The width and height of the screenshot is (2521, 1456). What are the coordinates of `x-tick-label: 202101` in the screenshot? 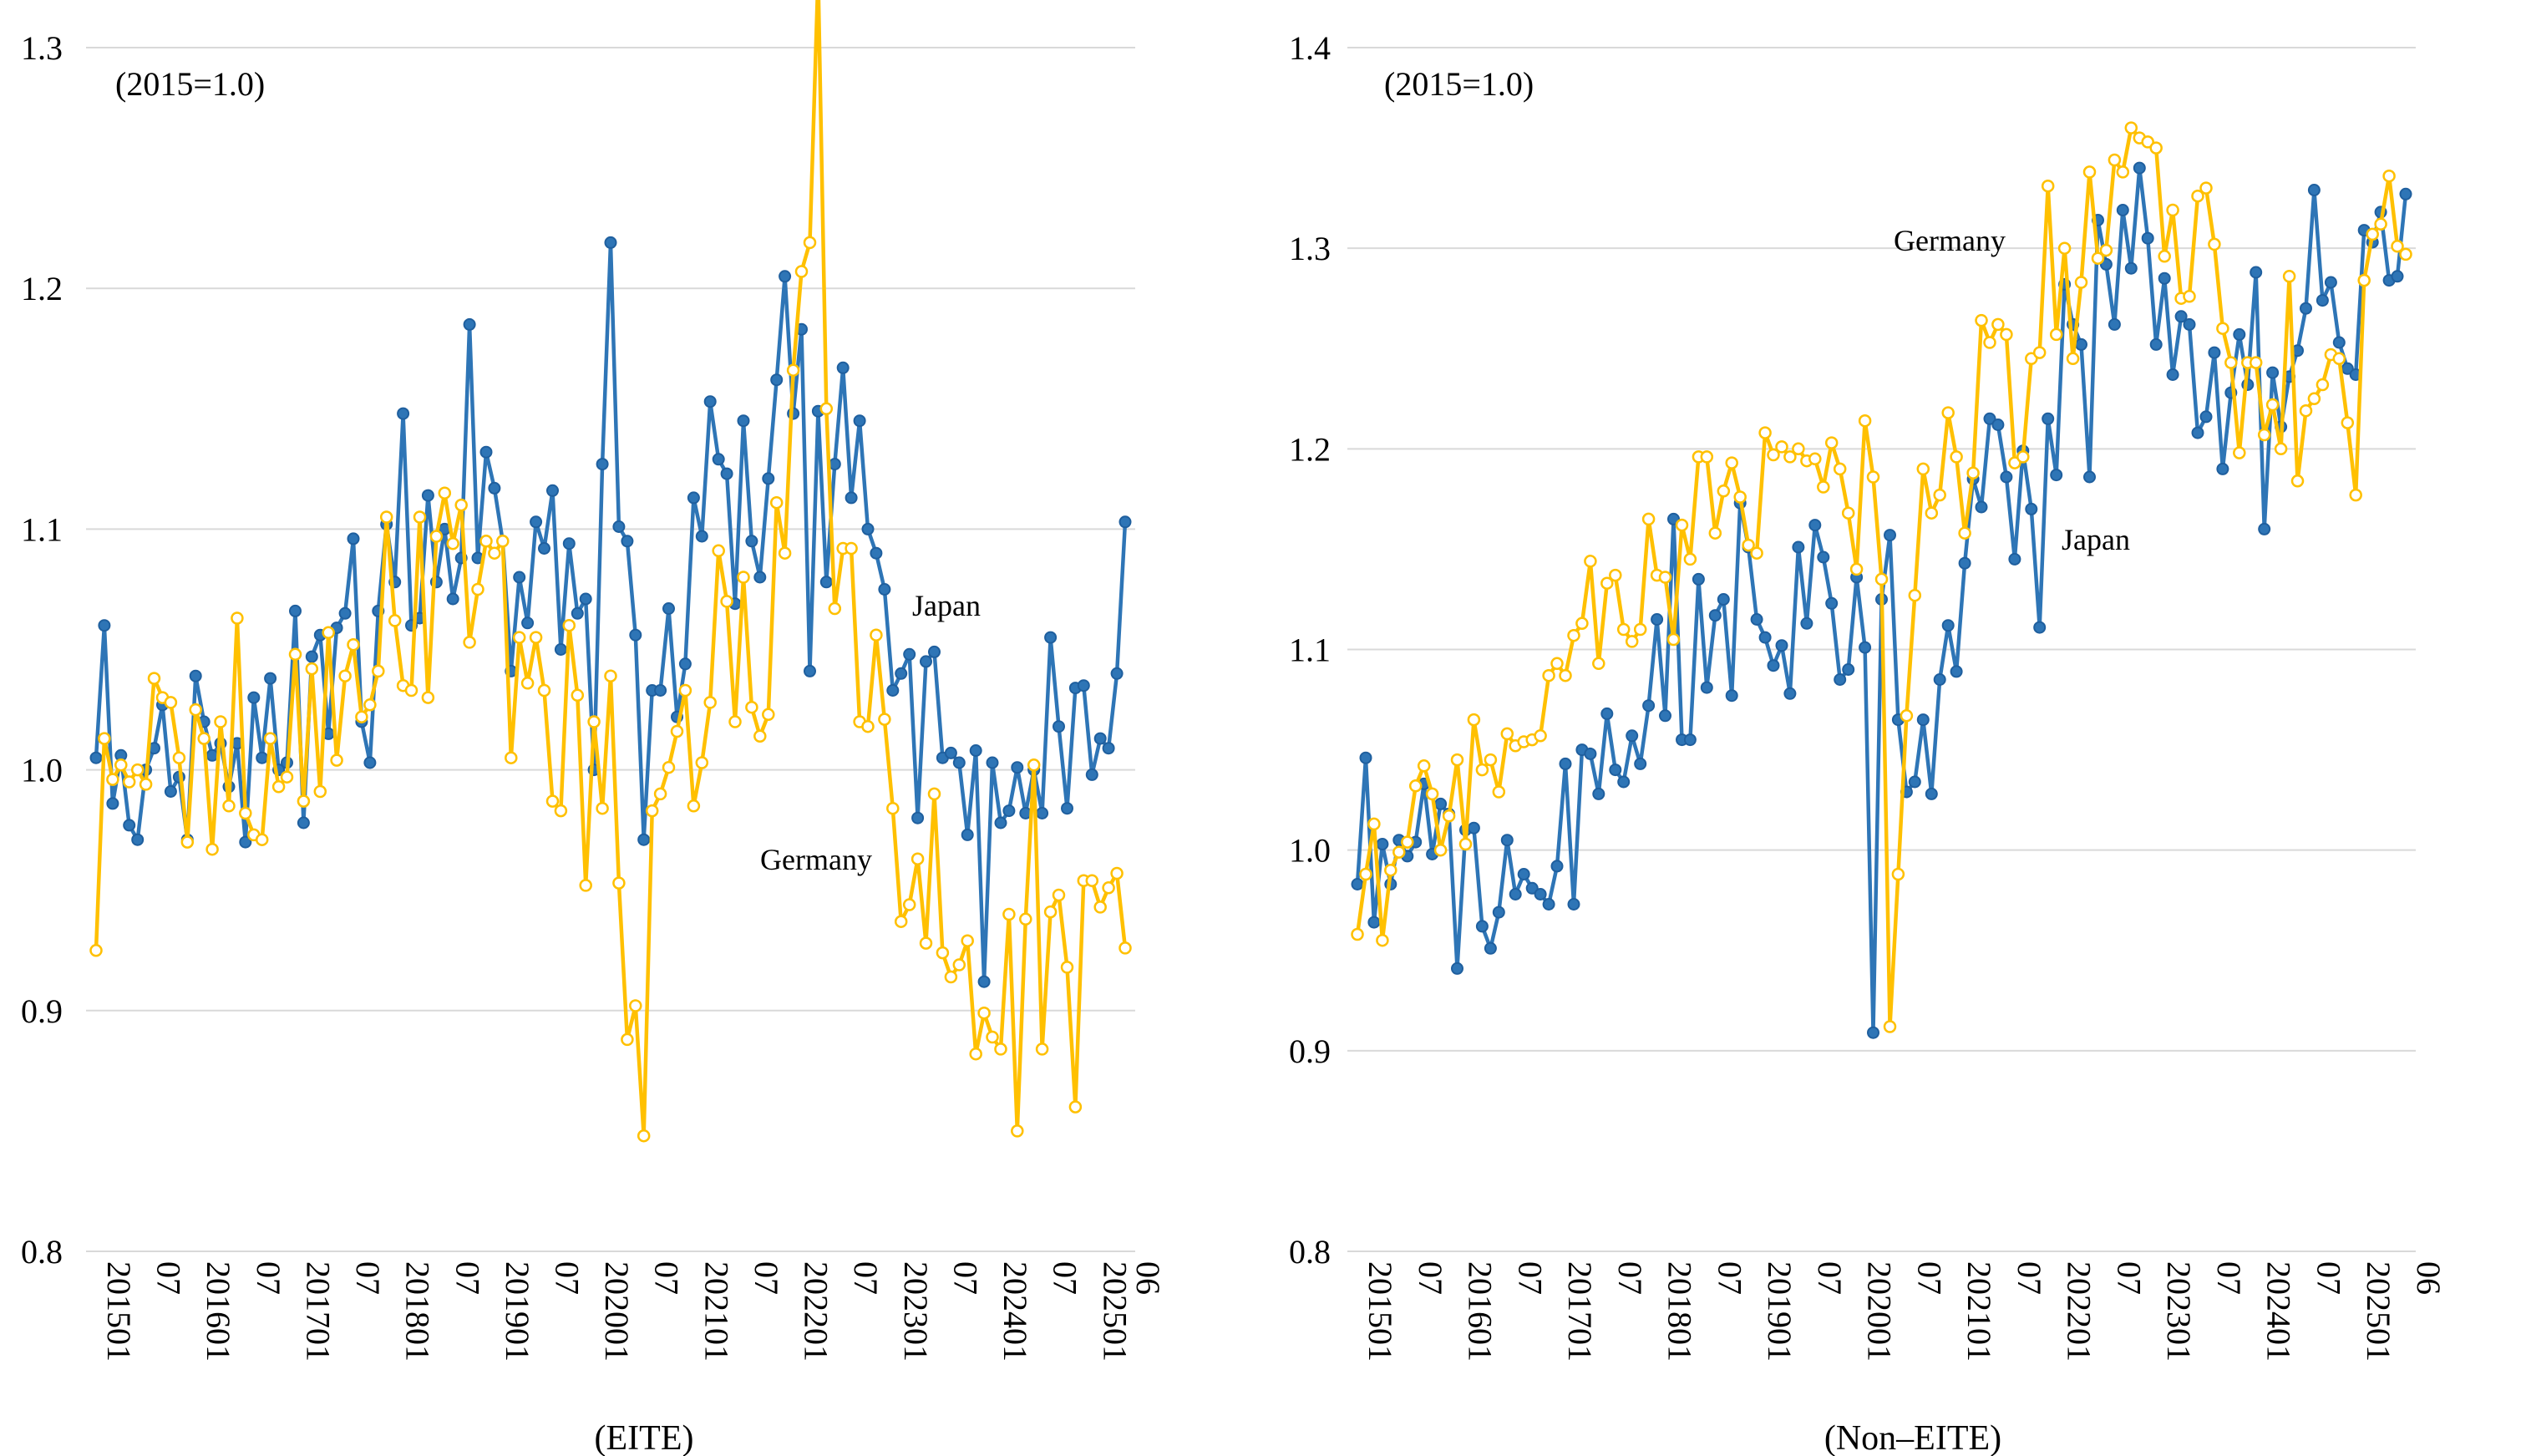 It's located at (716, 1311).